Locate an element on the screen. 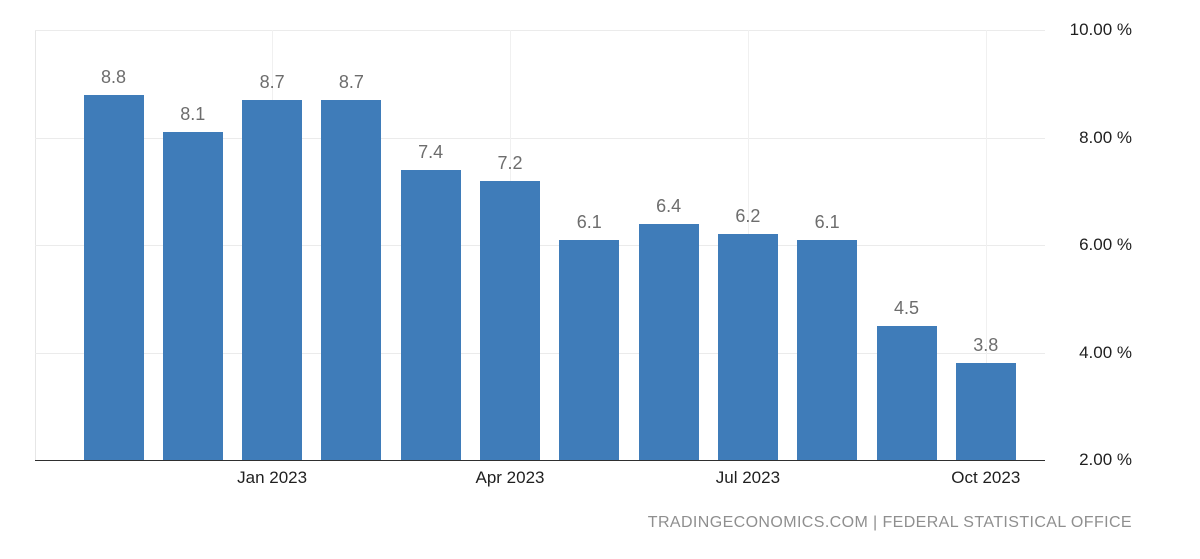 This screenshot has height=559, width=1200. bar-value-label: 6.4 is located at coordinates (669, 205).